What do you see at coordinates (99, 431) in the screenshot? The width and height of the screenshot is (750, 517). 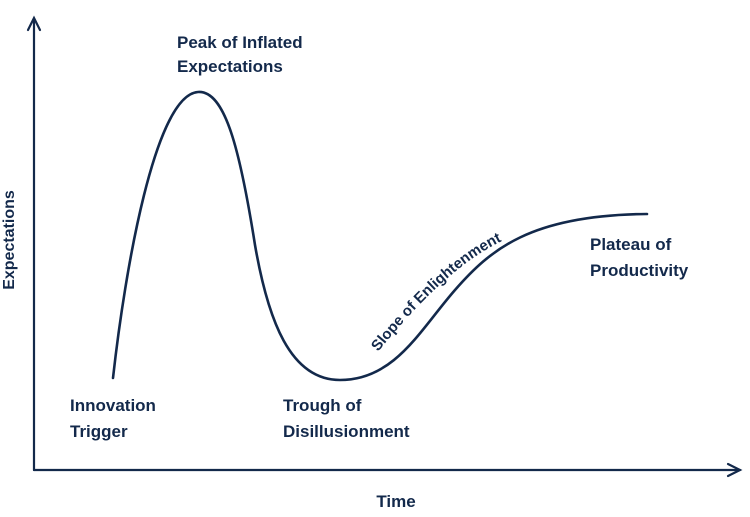 I see `svg-text: Trigger` at bounding box center [99, 431].